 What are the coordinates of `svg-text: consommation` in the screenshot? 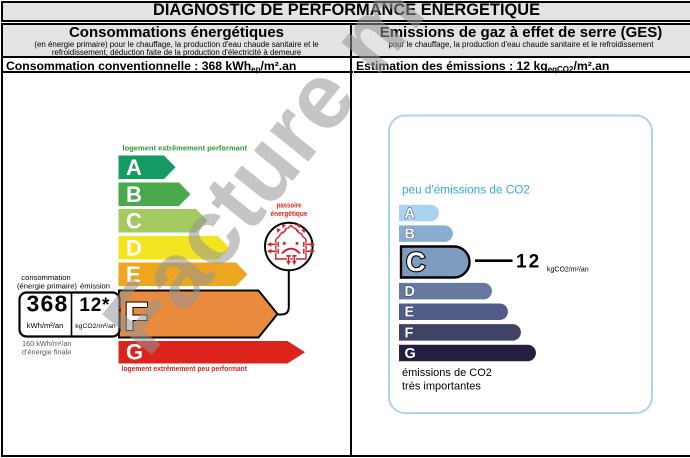 It's located at (45, 277).